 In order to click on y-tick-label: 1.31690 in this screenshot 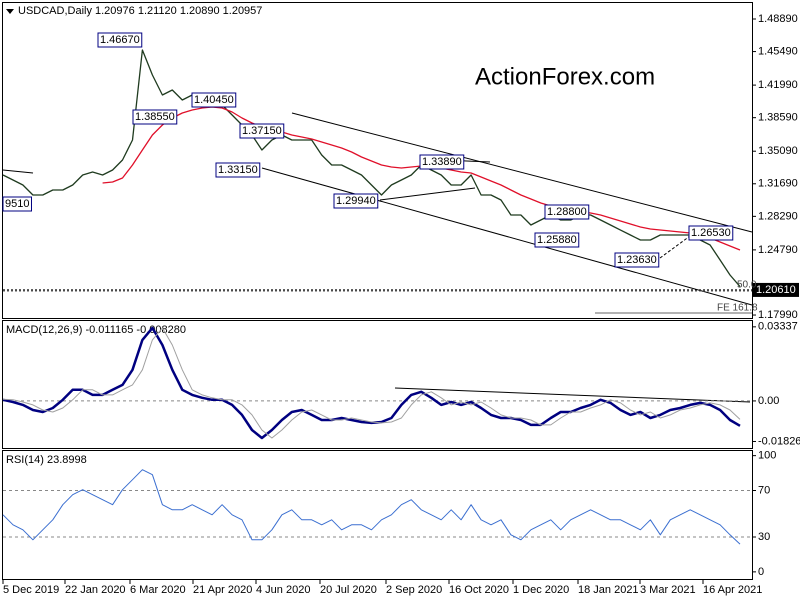, I will do `click(778, 184)`.